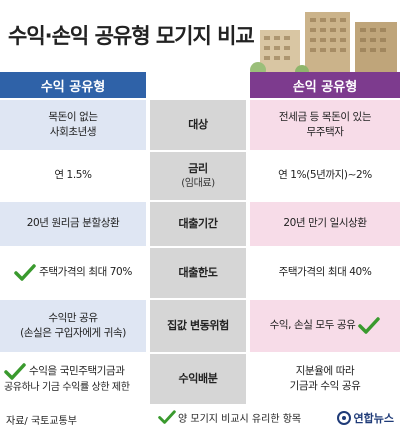 The height and width of the screenshot is (434, 400). What do you see at coordinates (343, 418) in the screenshot?
I see `yonhap-logo-icon` at bounding box center [343, 418].